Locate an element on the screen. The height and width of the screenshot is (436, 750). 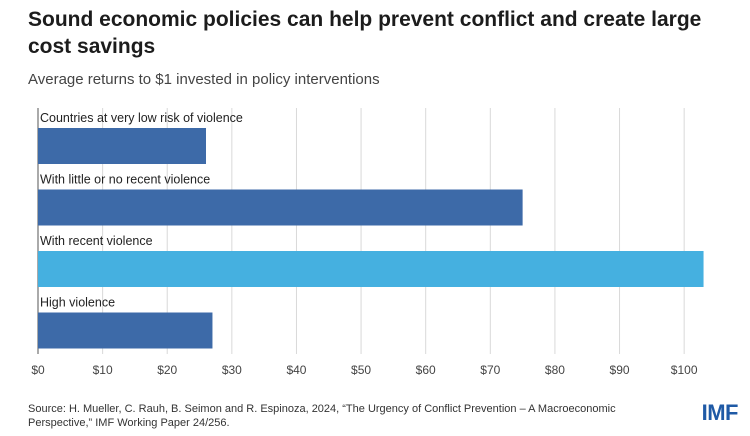
x-tick-label: $40 is located at coordinates (296, 370).